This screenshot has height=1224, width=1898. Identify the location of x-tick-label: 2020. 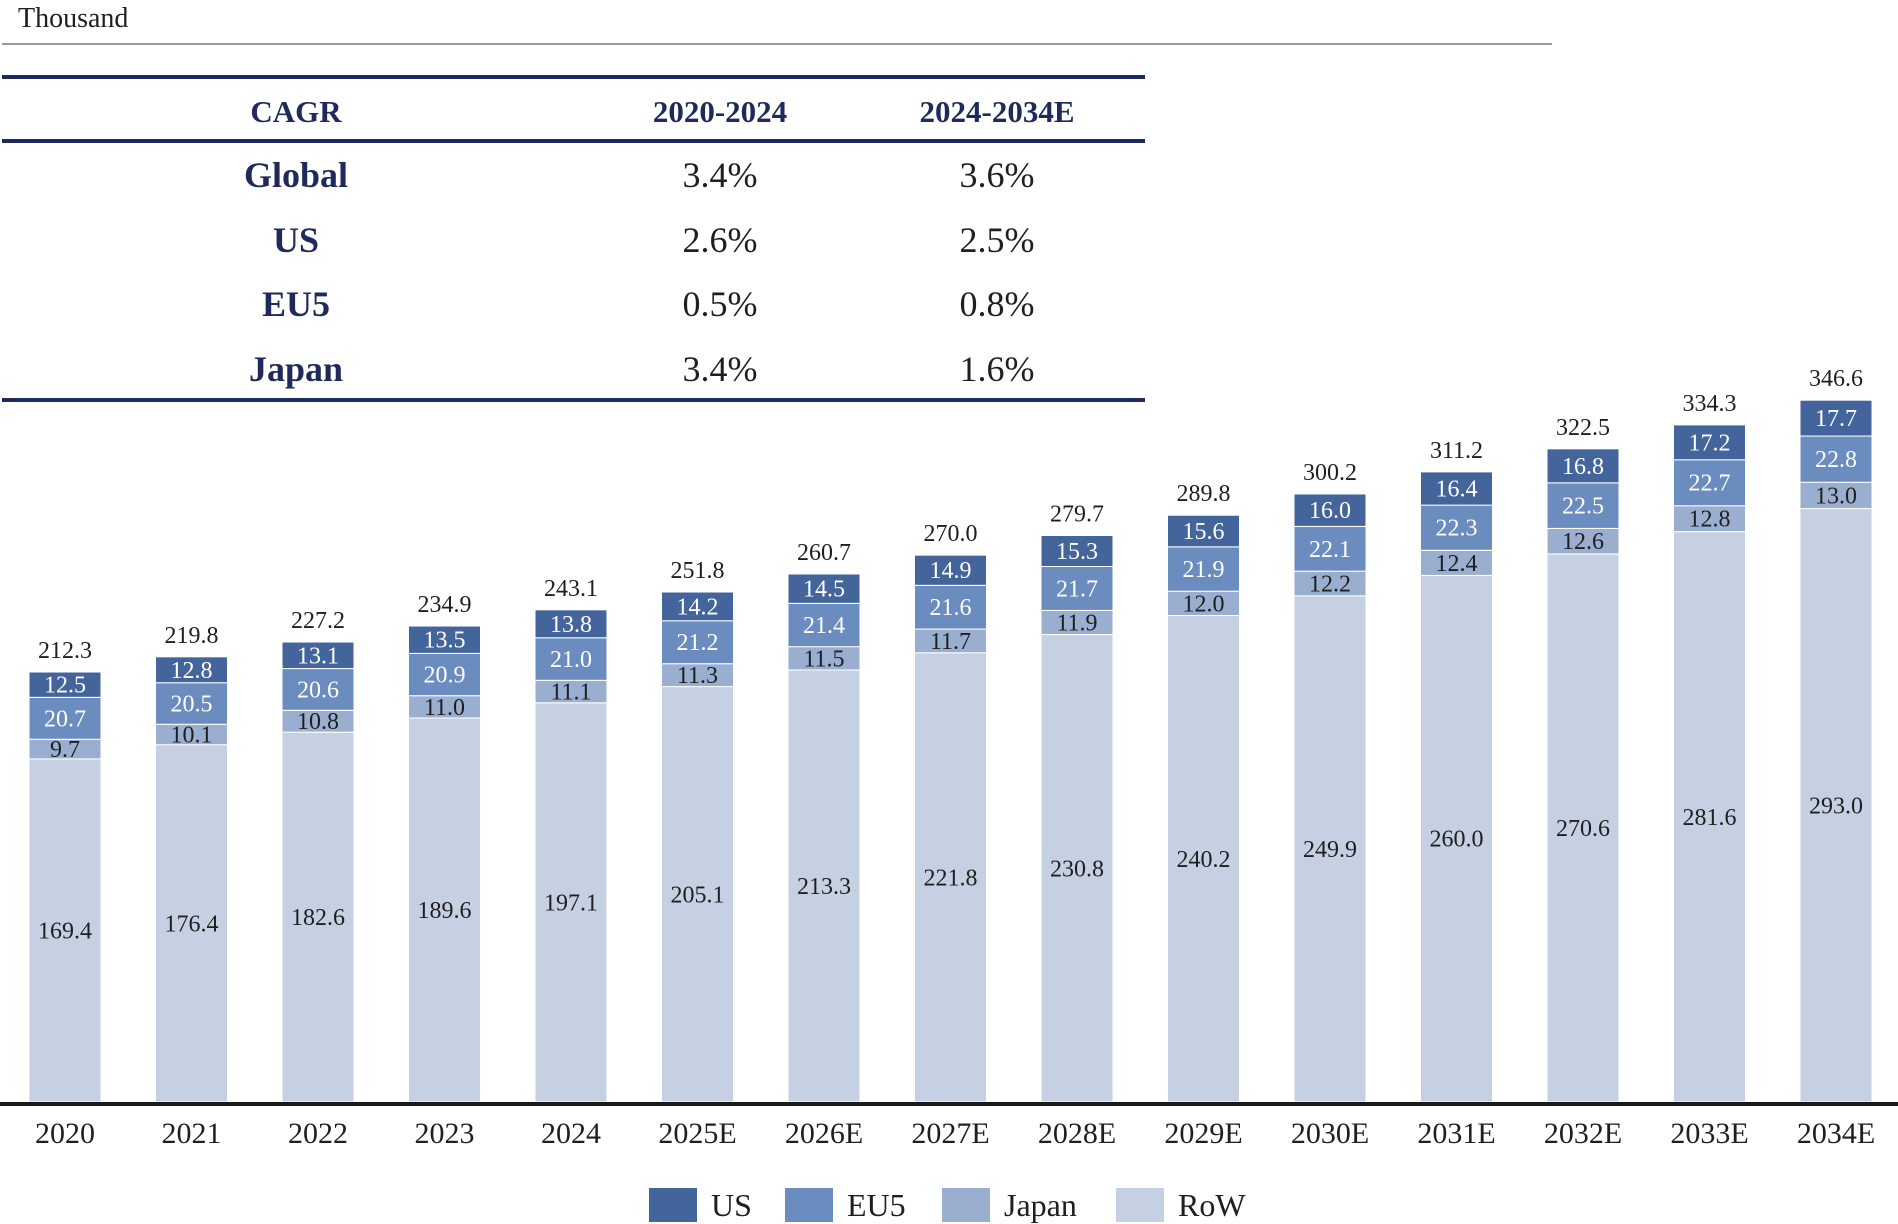
(65, 1133).